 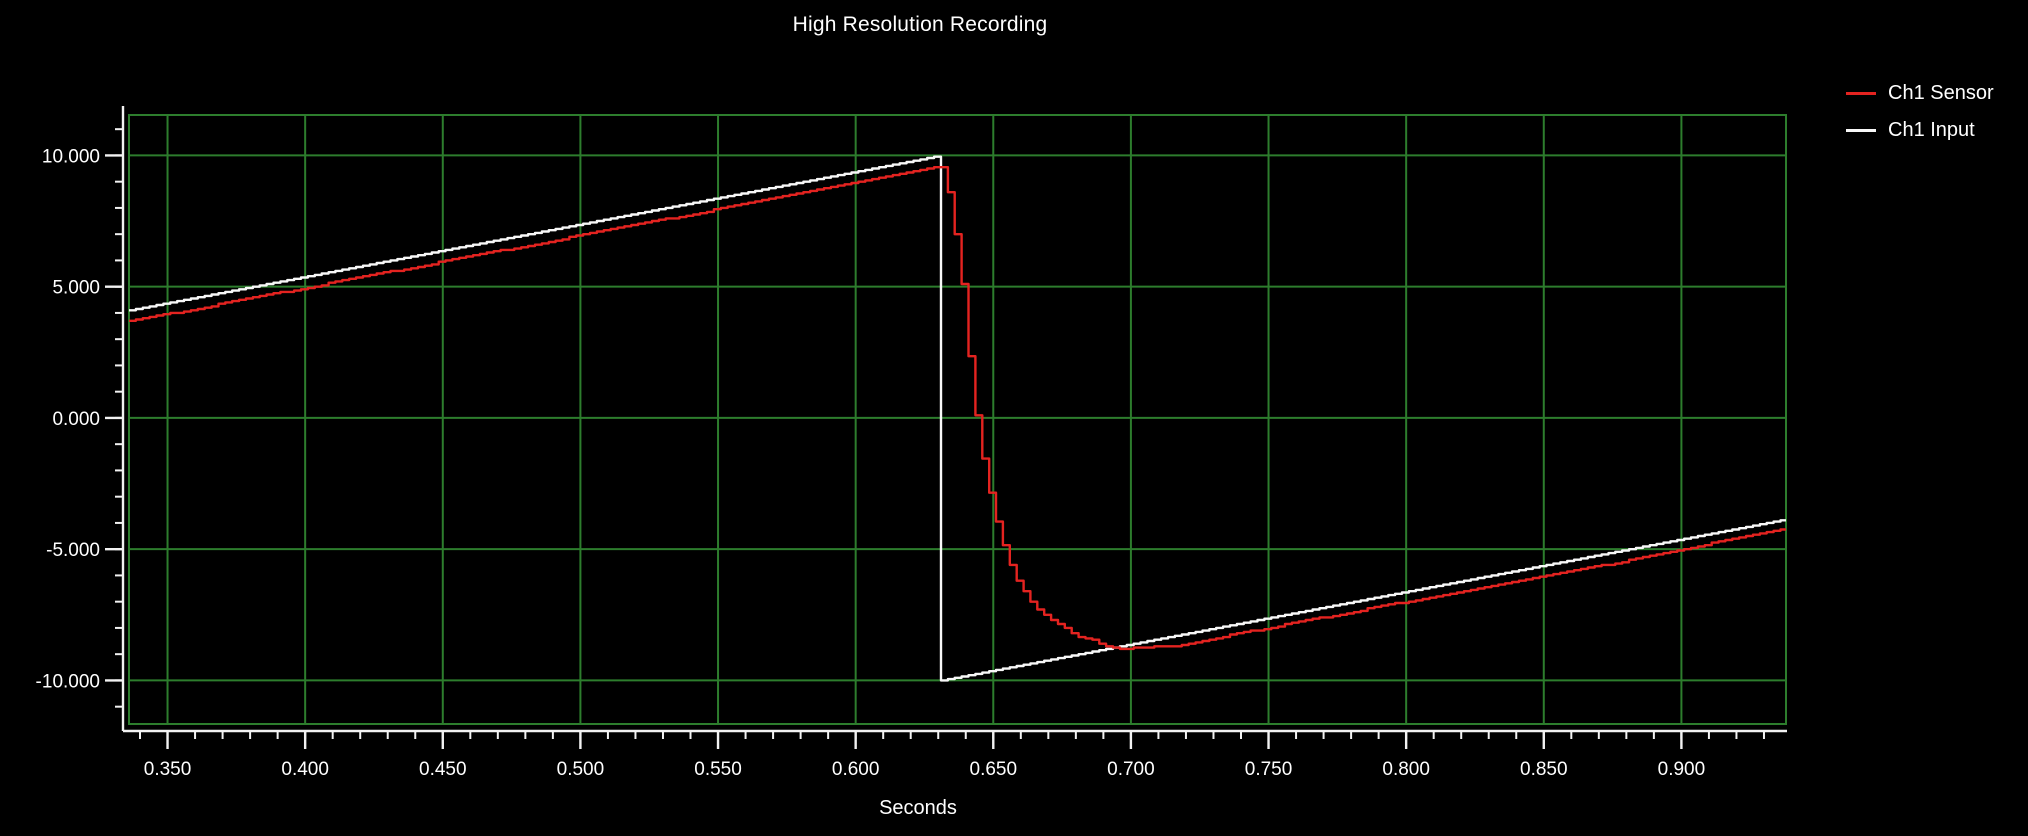 What do you see at coordinates (1941, 93) in the screenshot?
I see `legend-label: Ch1 Sensor` at bounding box center [1941, 93].